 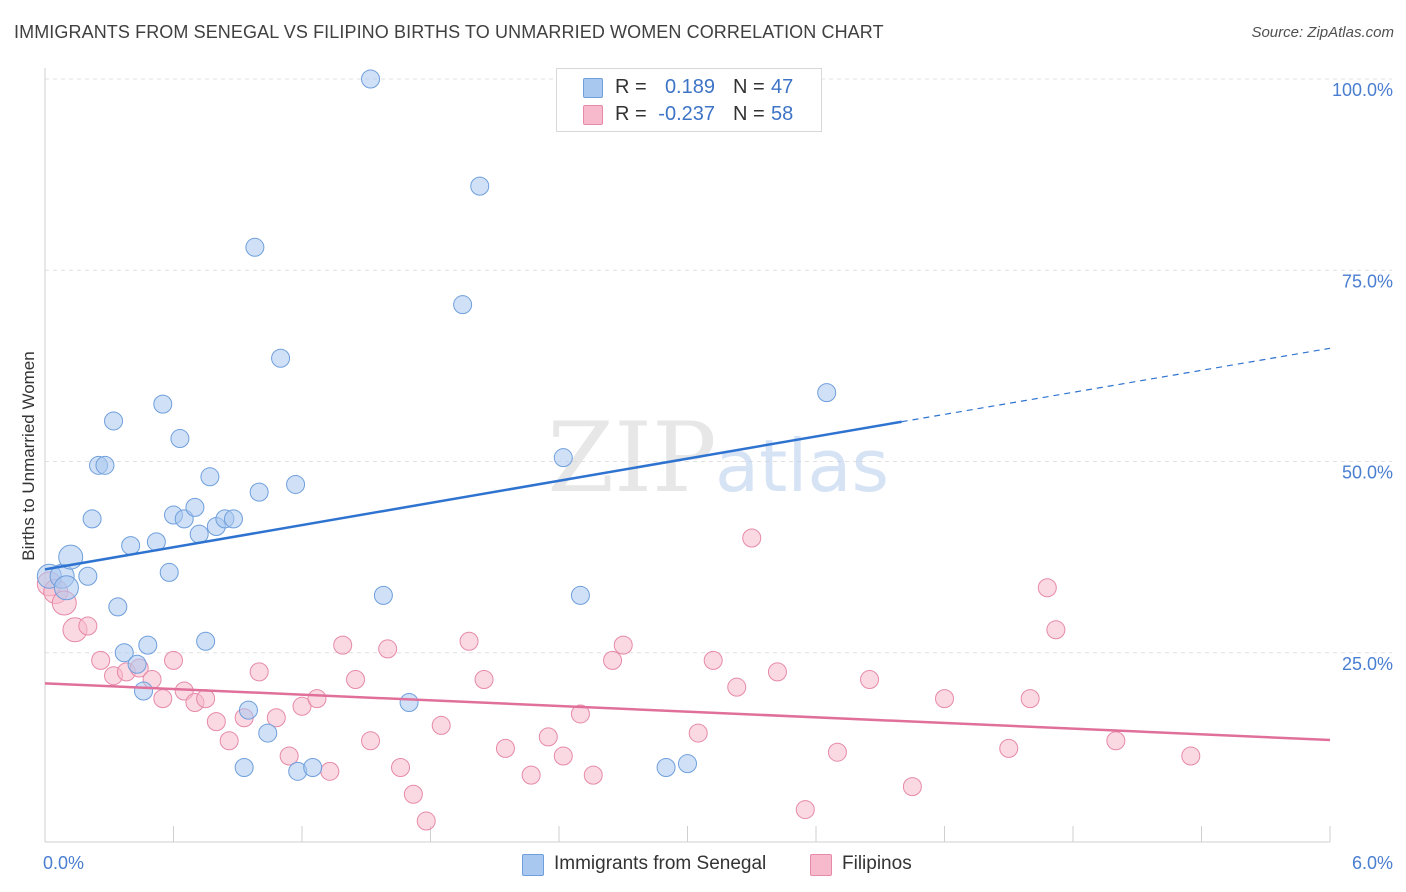 I want to click on legend-row-senegal: R = 0.189 N = 47, so click(x=689, y=87).